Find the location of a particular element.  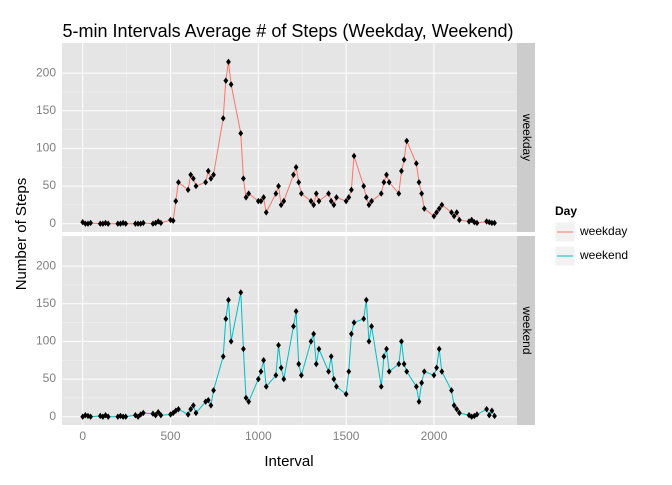

x-tick-label: 2000 is located at coordinates (434, 436).